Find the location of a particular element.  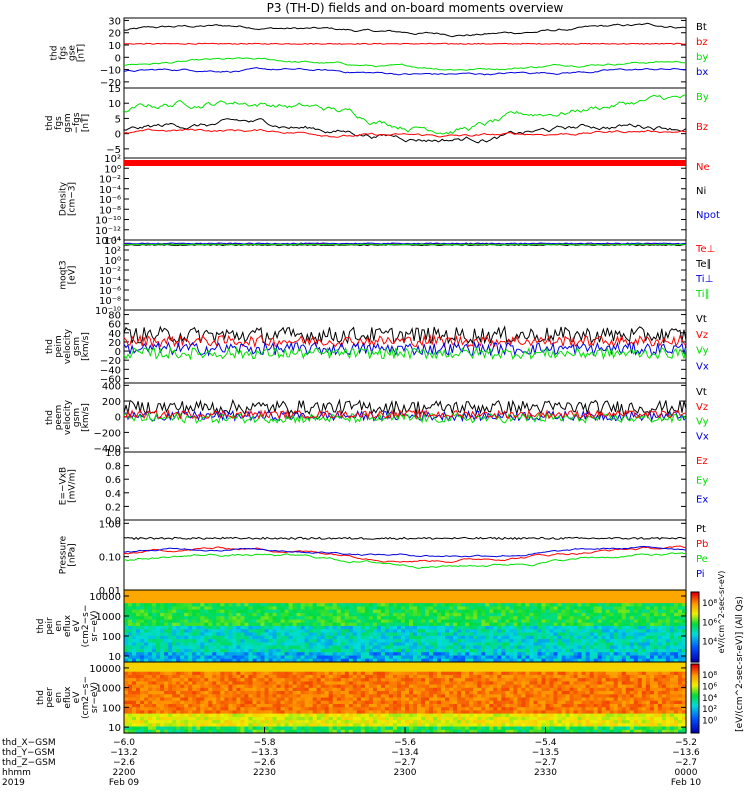

y-axis-label: gsm is located at coordinates (68, 122).